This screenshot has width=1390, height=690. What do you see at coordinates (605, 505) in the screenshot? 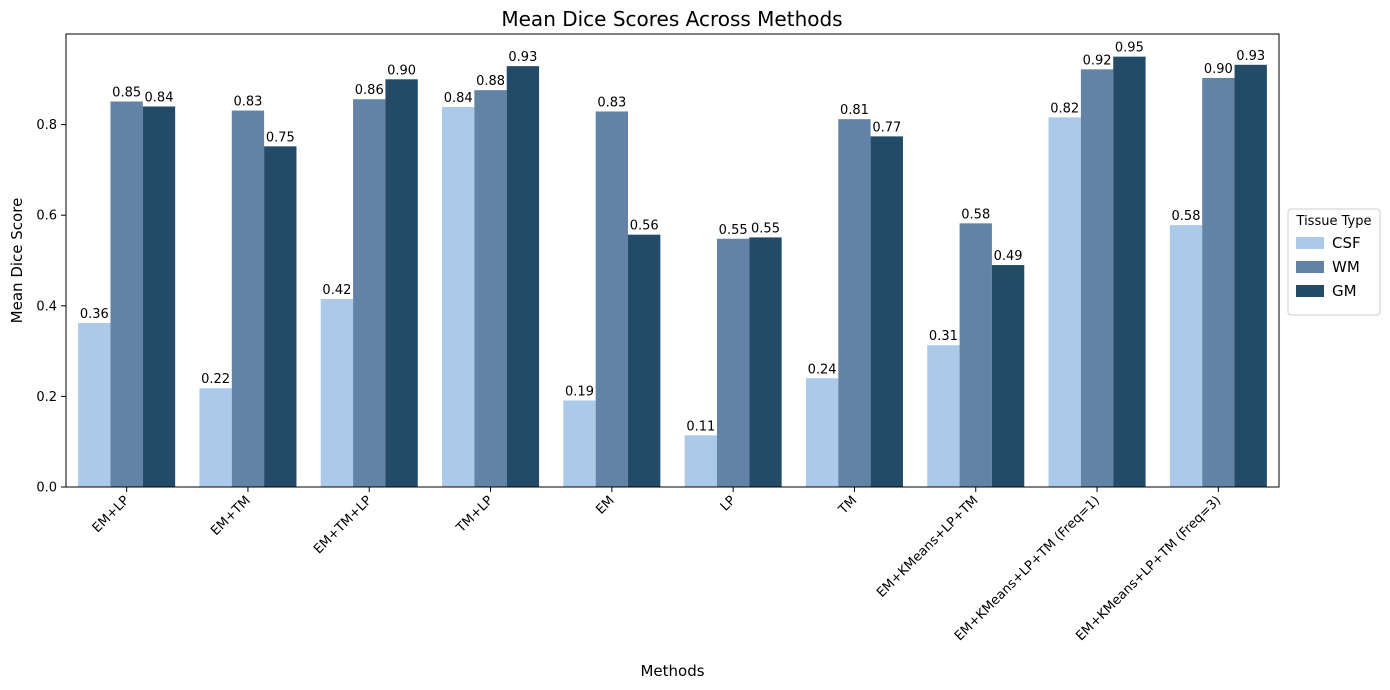
I see `x-tick-label-4: EM` at bounding box center [605, 505].